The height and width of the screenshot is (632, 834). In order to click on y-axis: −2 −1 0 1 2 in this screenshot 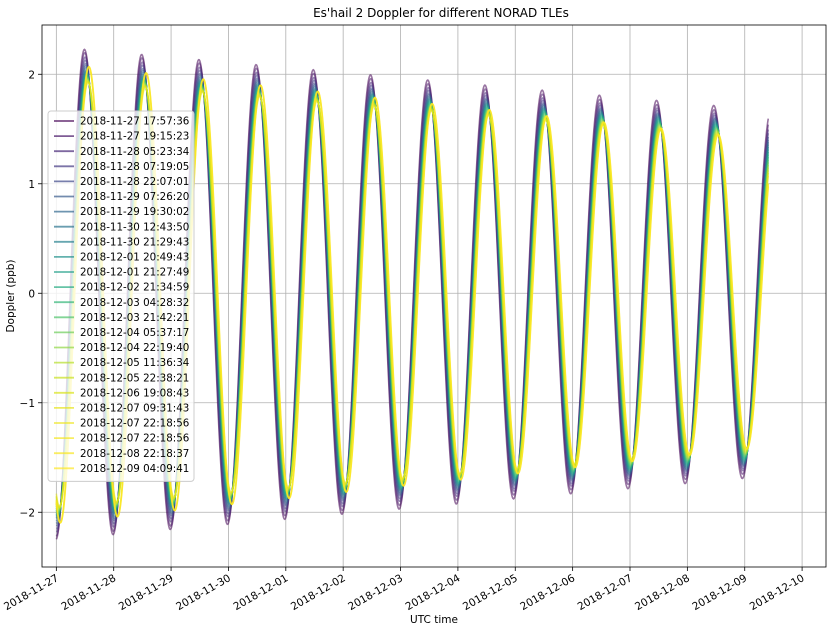, I will do `click(31, 294)`.